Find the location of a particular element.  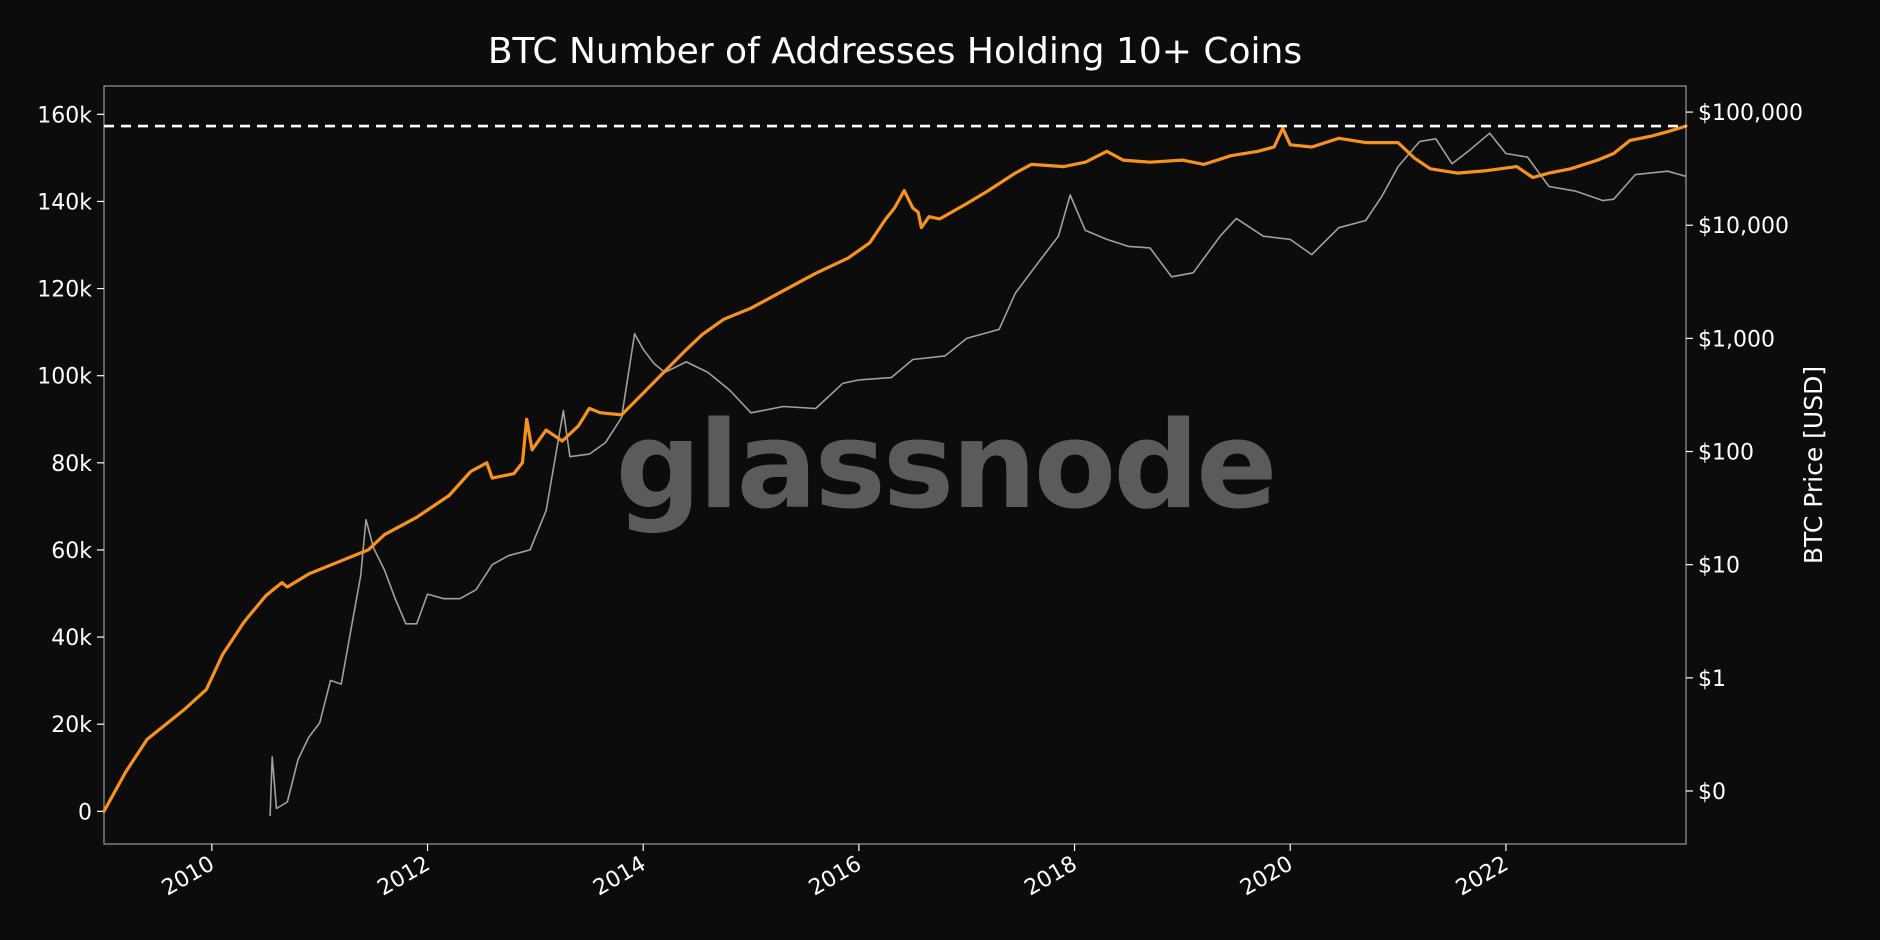

left-axis: 0 20k 40k 60k 80k 100k 120k 140k 160k is located at coordinates (70, 464).